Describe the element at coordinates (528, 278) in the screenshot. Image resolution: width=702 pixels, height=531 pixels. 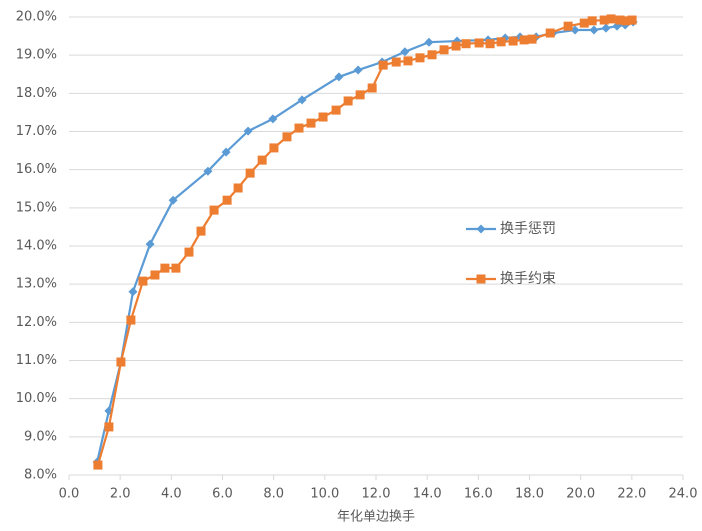
I see `legend-label: 换手约束` at that location.